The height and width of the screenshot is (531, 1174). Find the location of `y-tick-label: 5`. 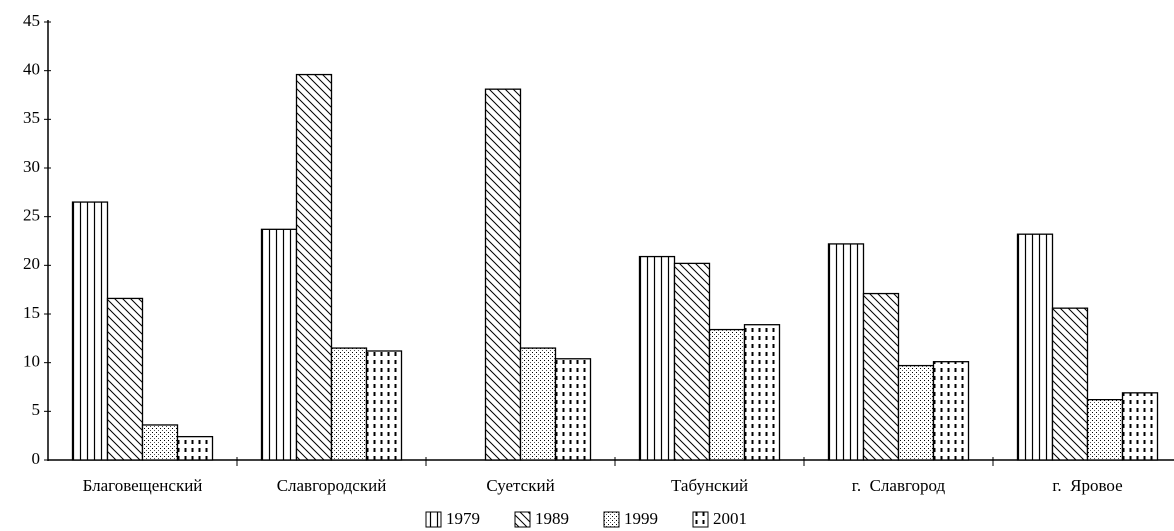

y-tick-label: 5 is located at coordinates (36, 409).